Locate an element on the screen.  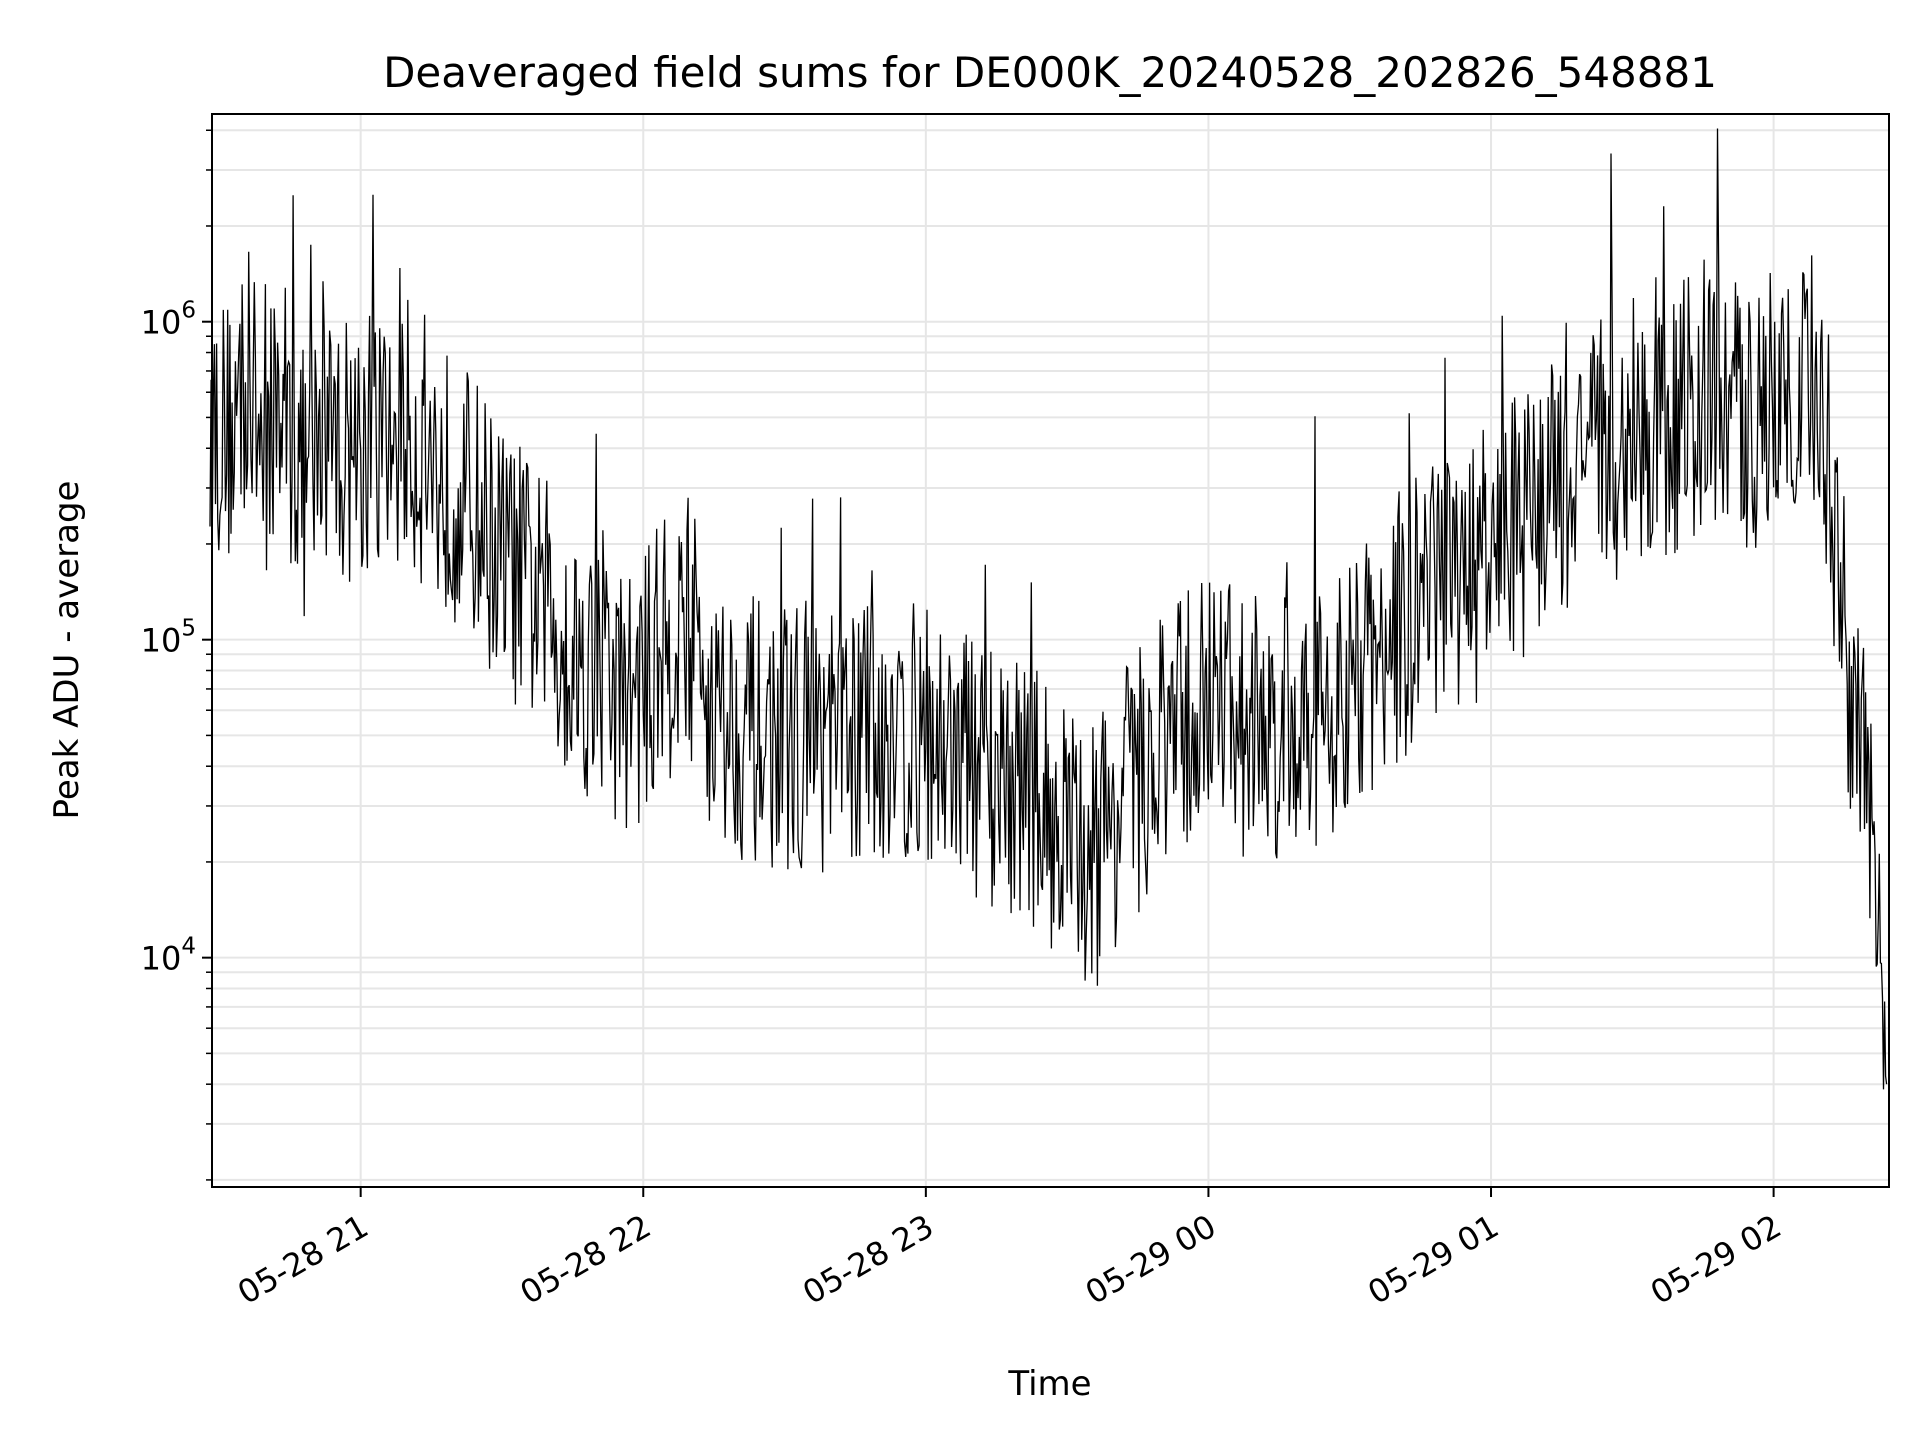
y-tick-label: 10⁴ is located at coordinates (168, 956).